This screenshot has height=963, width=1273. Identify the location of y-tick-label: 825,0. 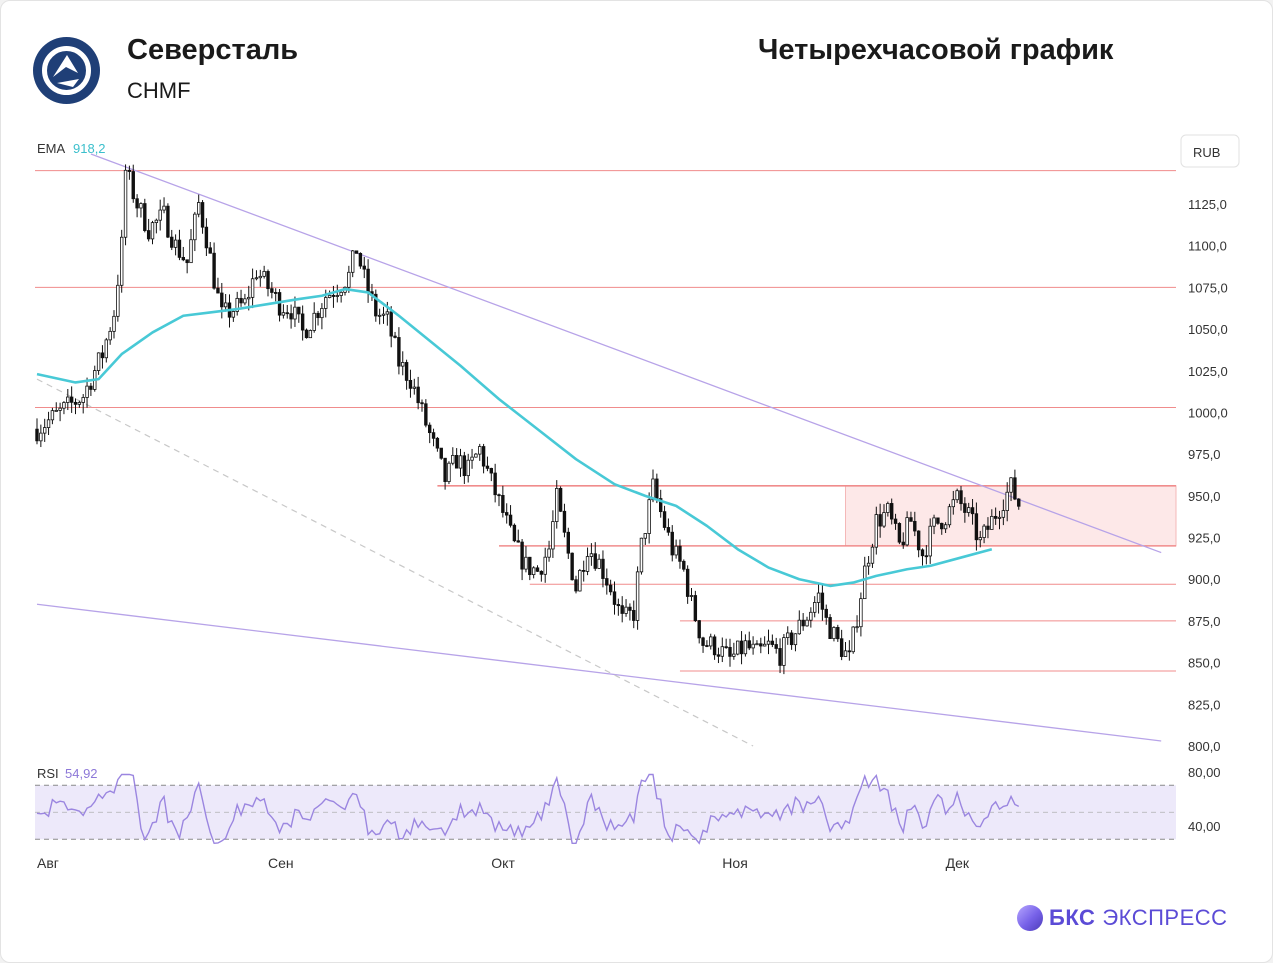
(1204, 704).